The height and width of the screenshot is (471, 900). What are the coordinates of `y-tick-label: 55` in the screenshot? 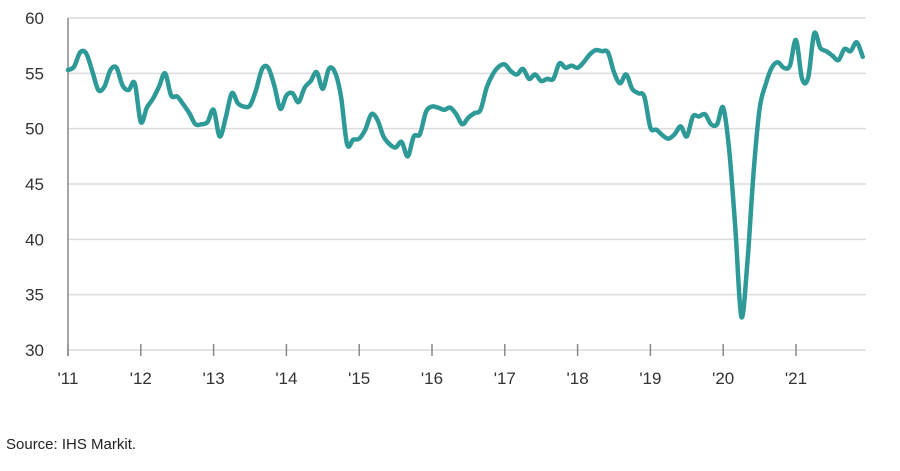 It's located at (34, 73).